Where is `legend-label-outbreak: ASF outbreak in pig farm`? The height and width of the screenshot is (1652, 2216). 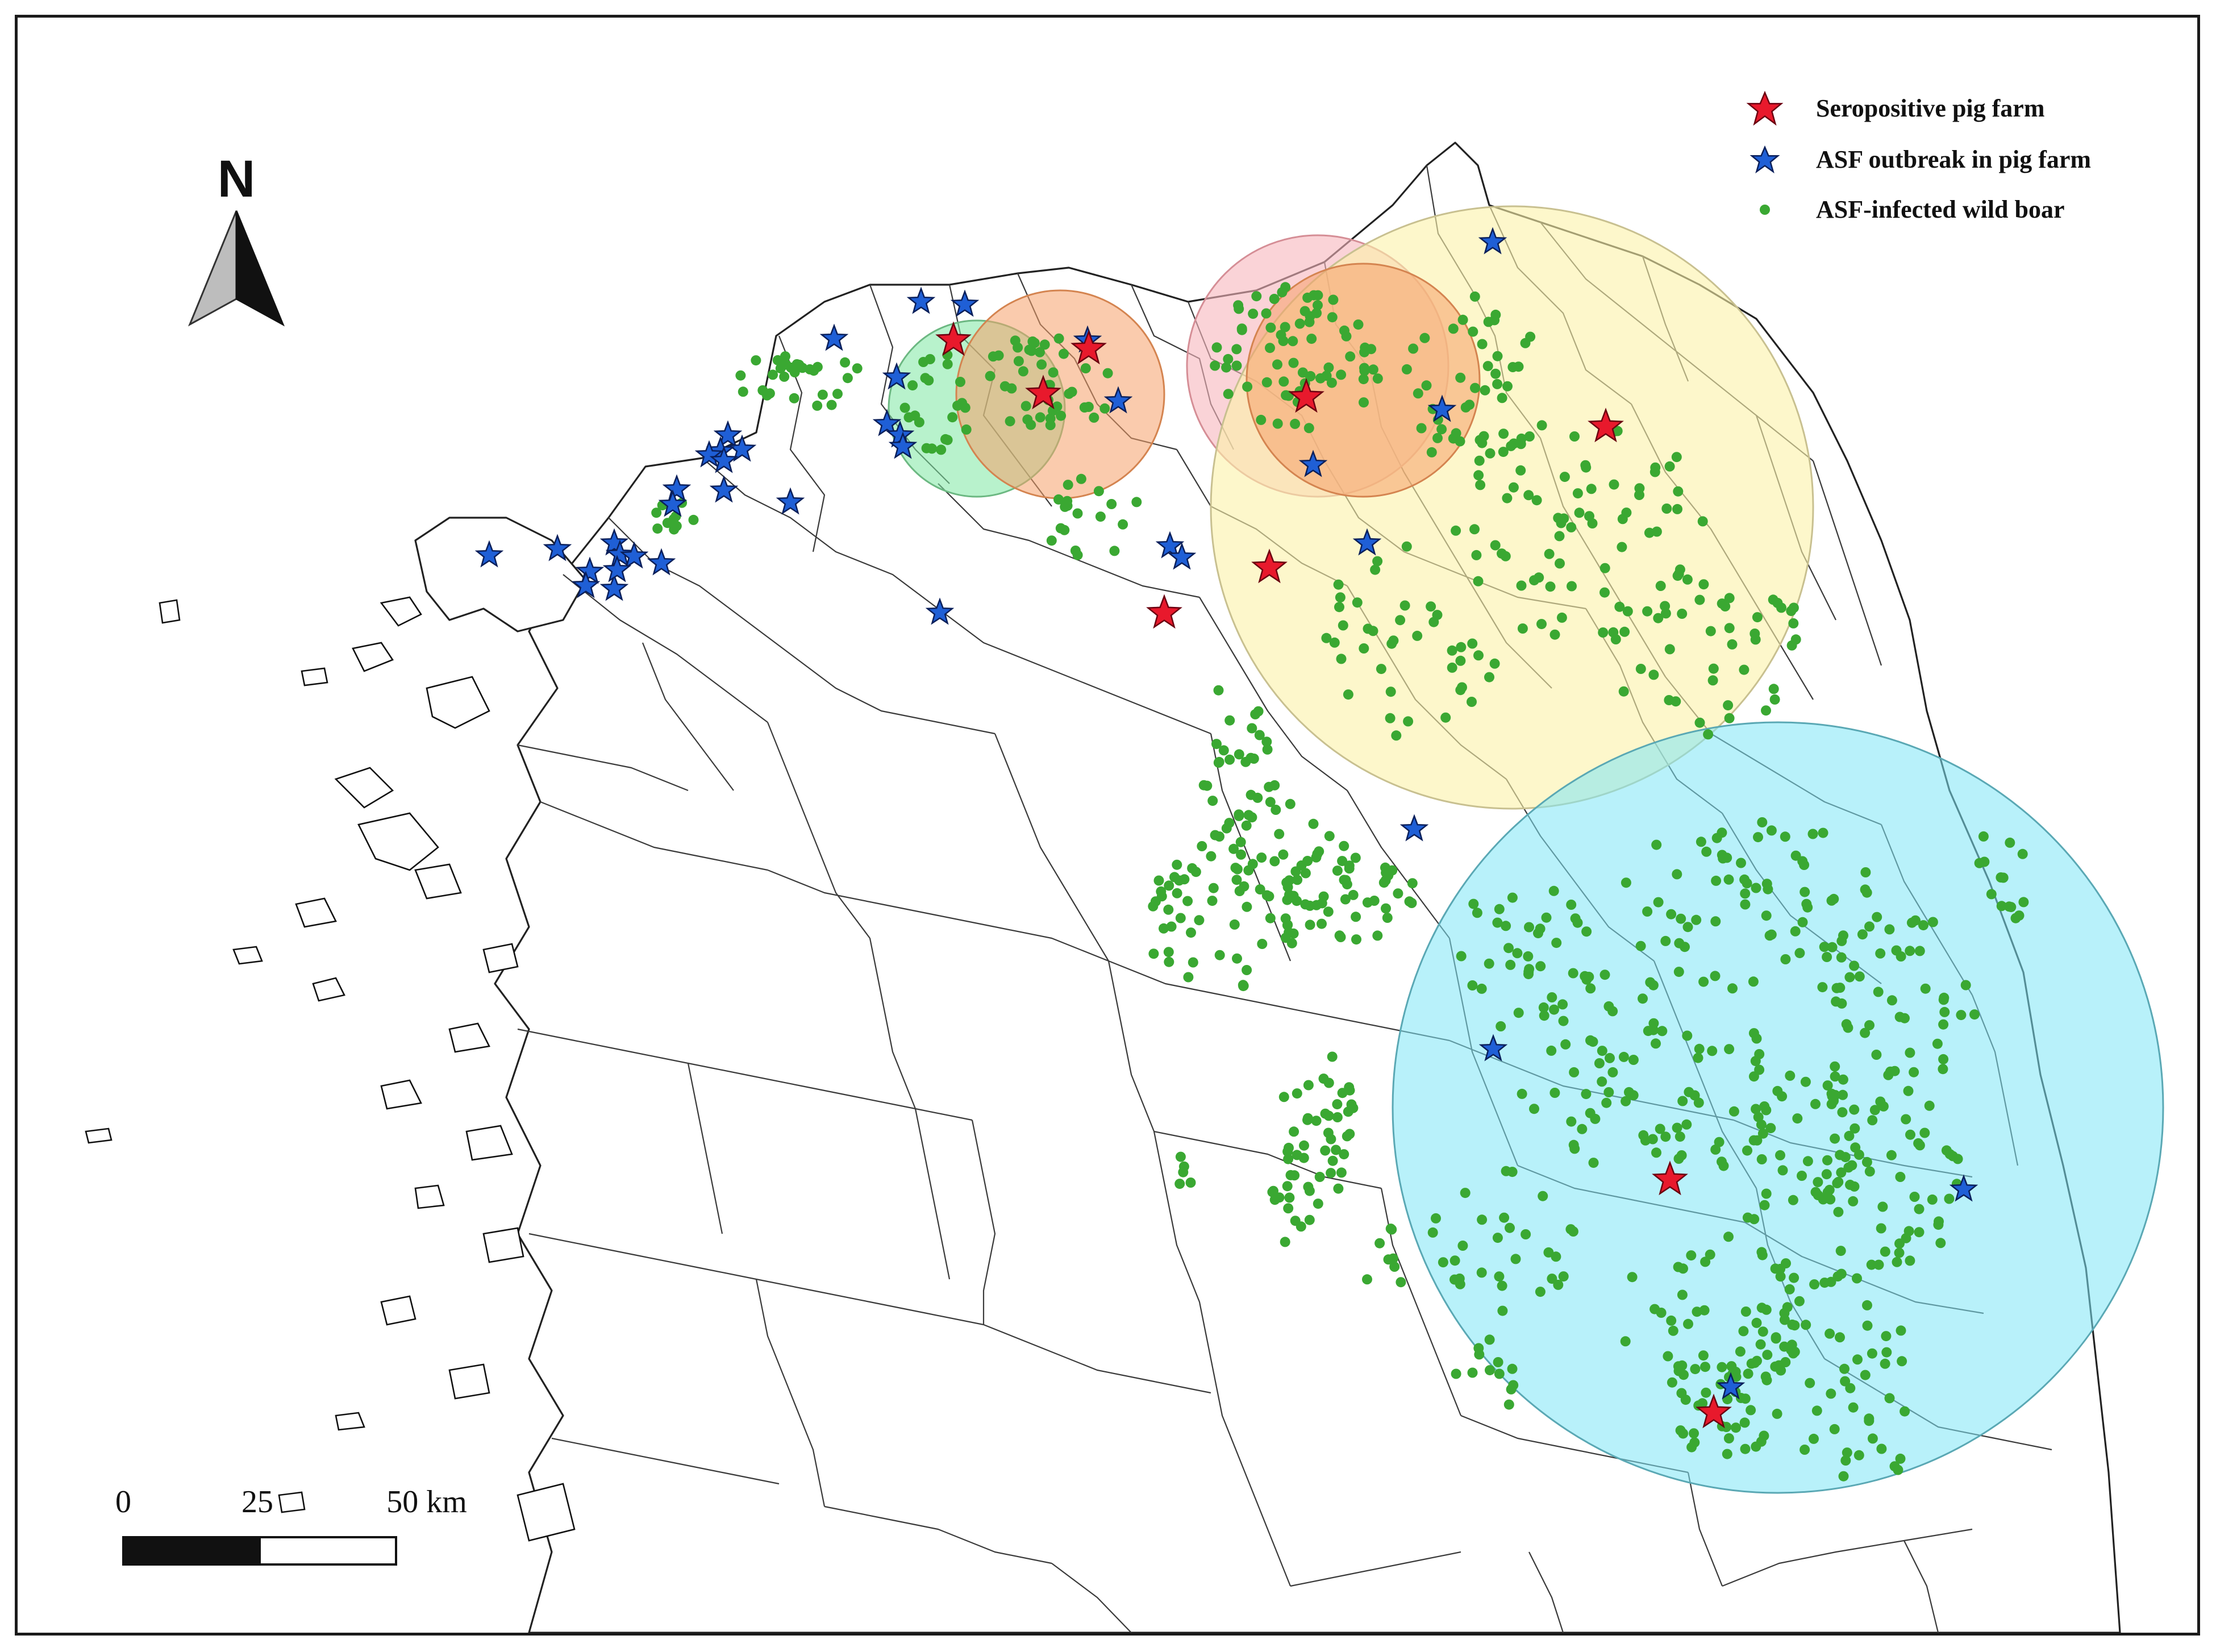
legend-label-outbreak: ASF outbreak in pig farm is located at coordinates (1954, 159).